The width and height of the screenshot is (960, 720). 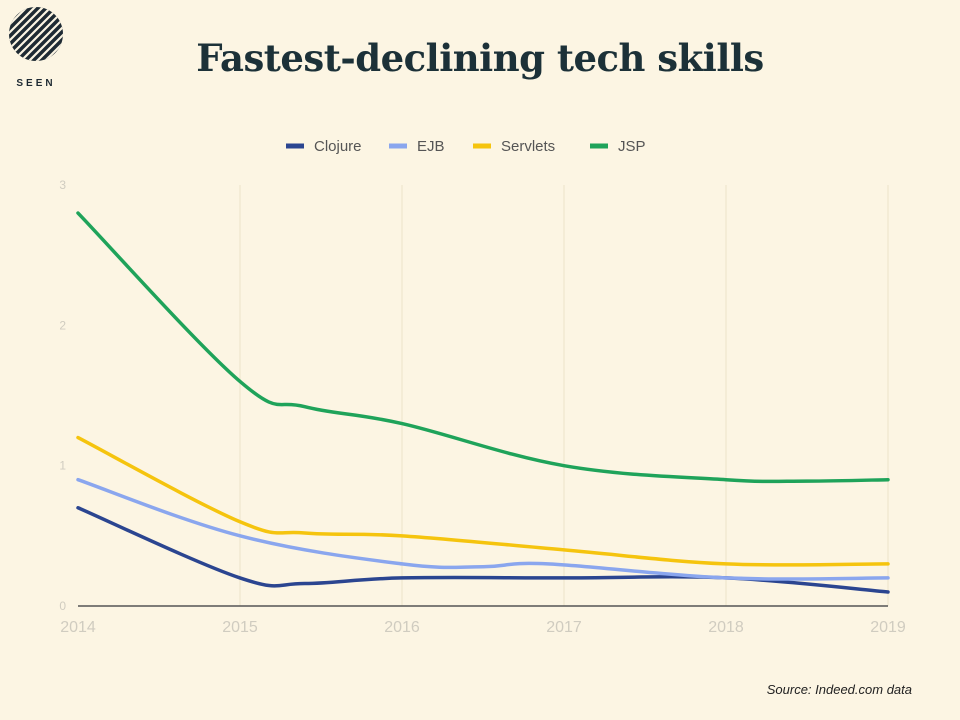 What do you see at coordinates (338, 146) in the screenshot?
I see `legend-label: Clojure` at bounding box center [338, 146].